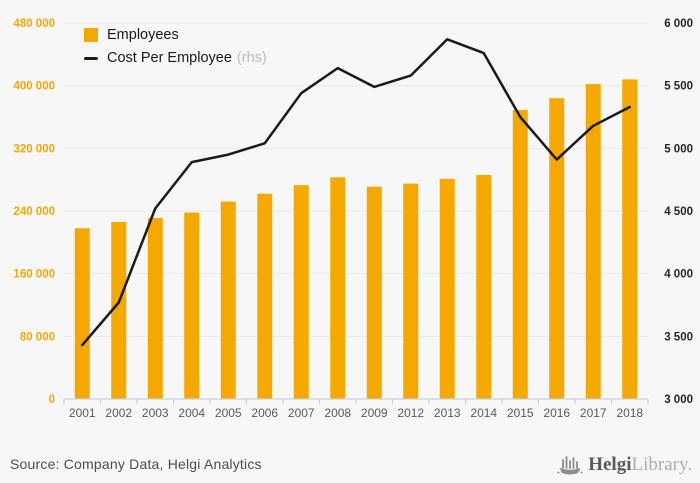  I want to click on left-axis-tick-label: 400 000, so click(34, 87).